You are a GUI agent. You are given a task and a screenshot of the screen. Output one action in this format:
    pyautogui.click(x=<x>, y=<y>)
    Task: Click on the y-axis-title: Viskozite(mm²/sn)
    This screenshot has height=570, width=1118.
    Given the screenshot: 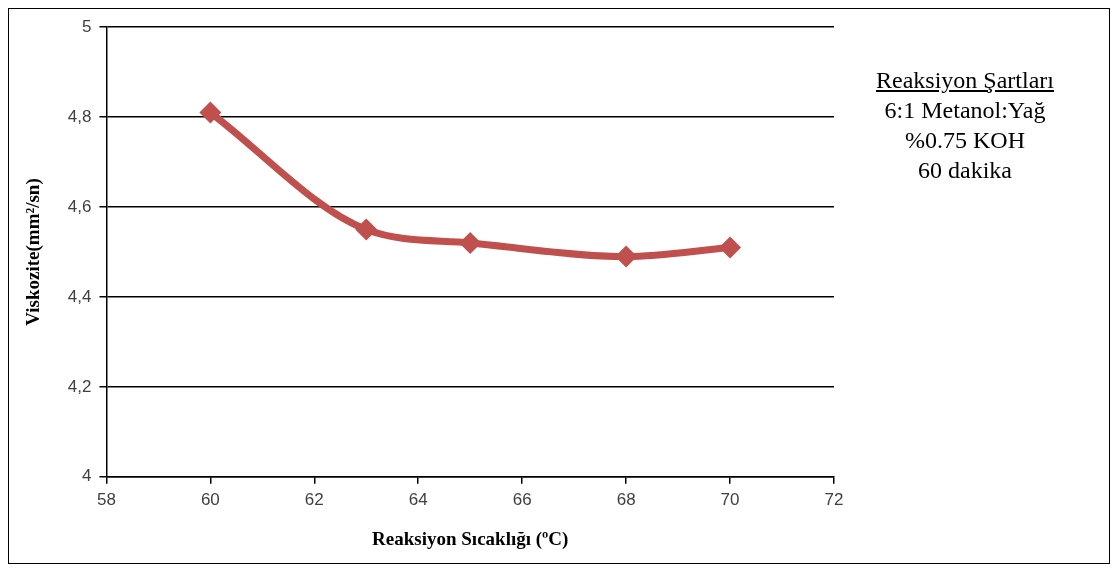 What is the action you would take?
    pyautogui.click(x=33, y=252)
    